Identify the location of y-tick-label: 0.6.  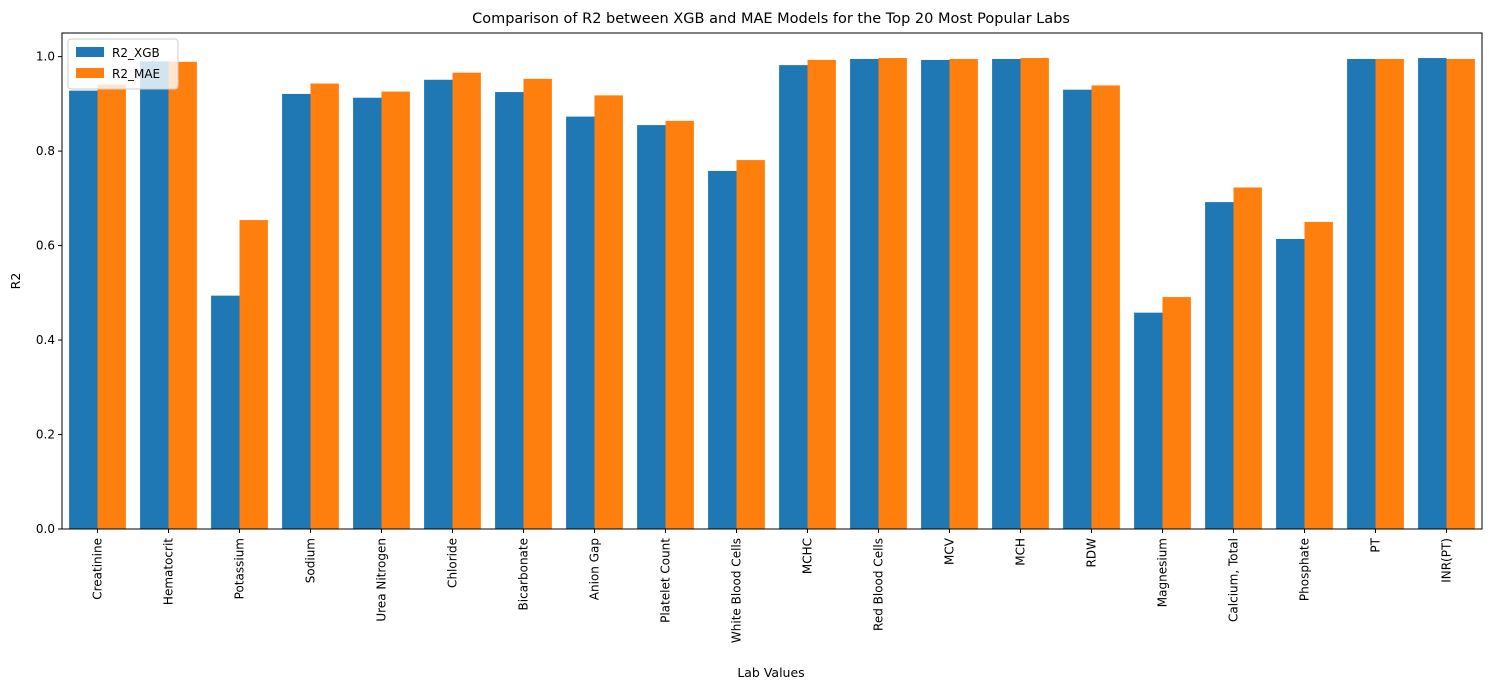
(45, 246).